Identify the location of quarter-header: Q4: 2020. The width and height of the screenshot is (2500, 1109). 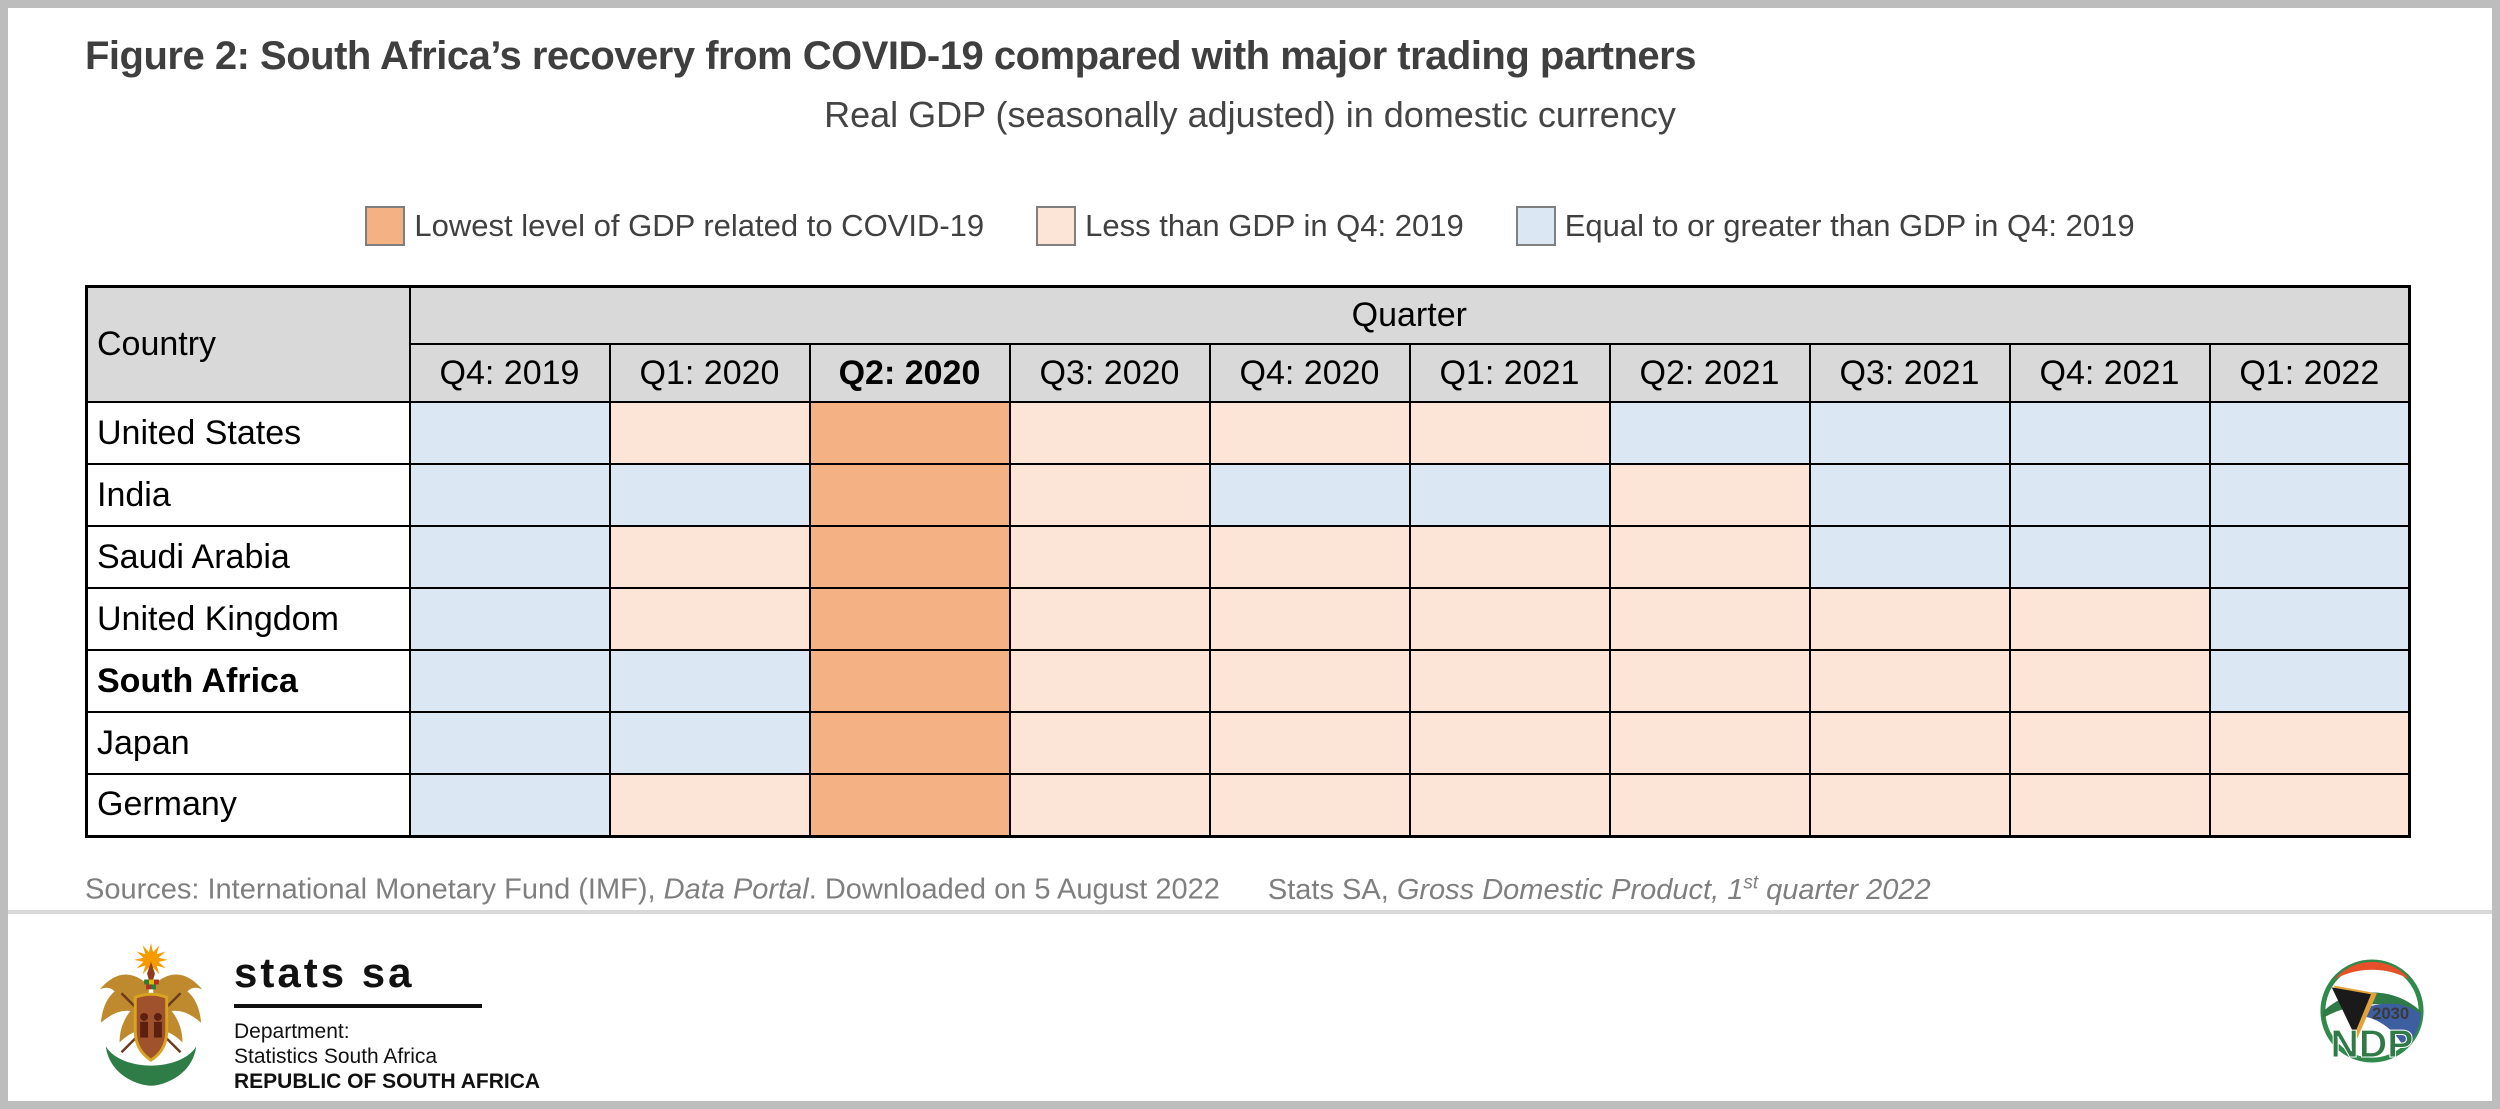
(1309, 373).